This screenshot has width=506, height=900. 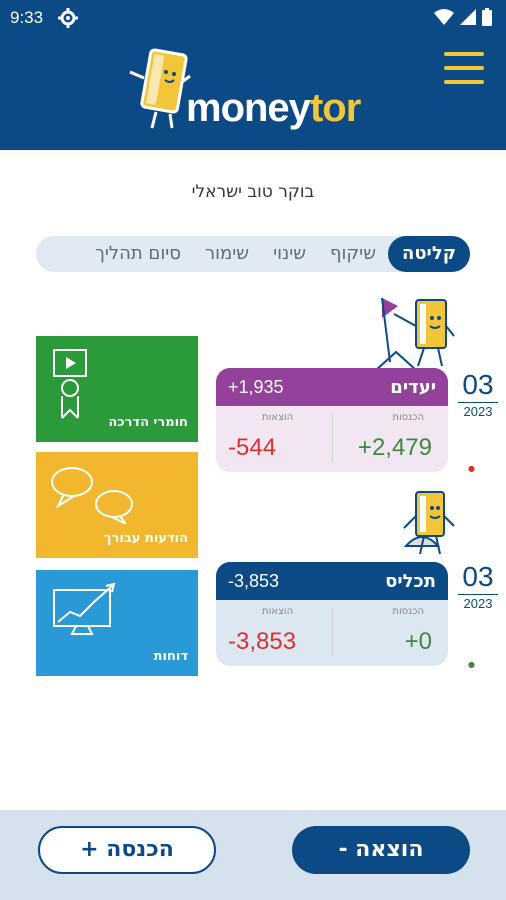 I want to click on status-time: 9:33, so click(x=27, y=17).